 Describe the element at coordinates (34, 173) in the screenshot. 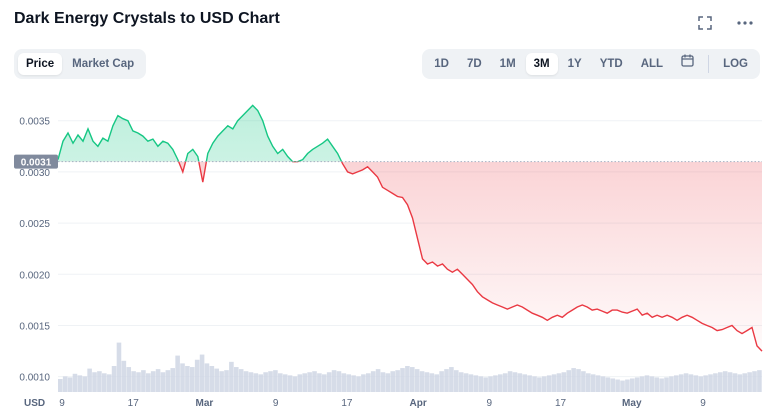

I see `y-tick-label: 0.0030` at that location.